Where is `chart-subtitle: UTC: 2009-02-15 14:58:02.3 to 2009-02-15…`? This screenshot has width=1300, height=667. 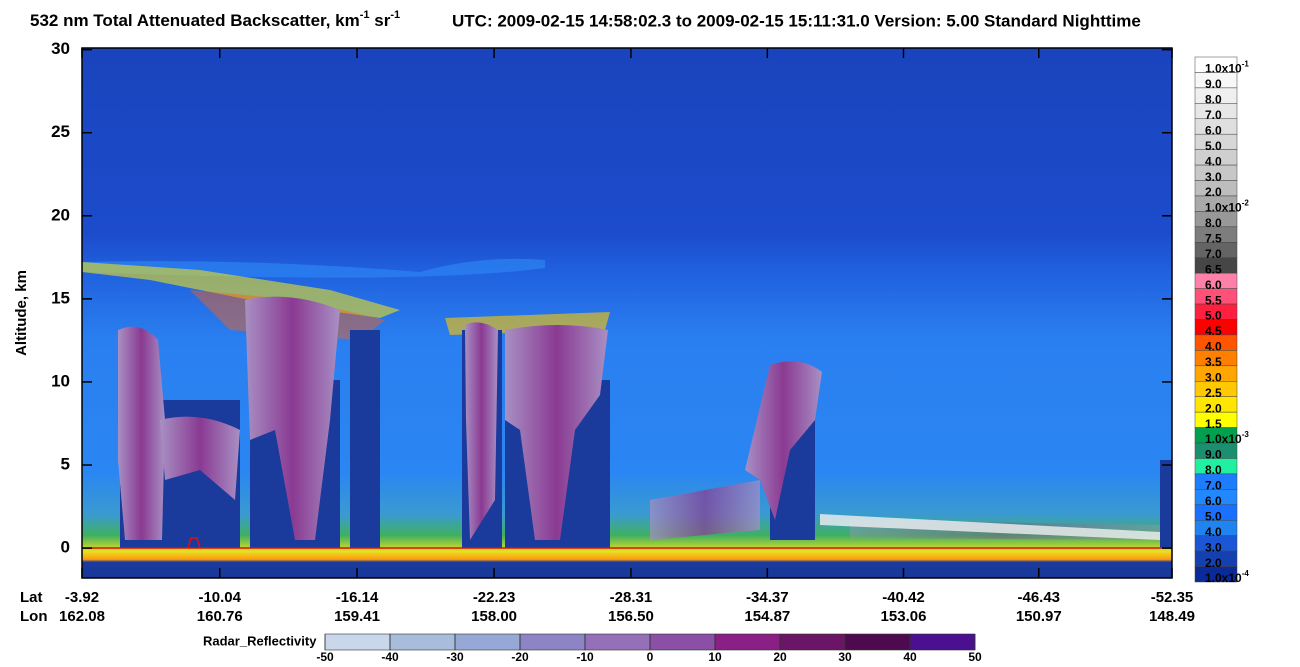
chart-subtitle: UTC: 2009-02-15 14:58:02.3 to 2009-02-15… is located at coordinates (796, 20).